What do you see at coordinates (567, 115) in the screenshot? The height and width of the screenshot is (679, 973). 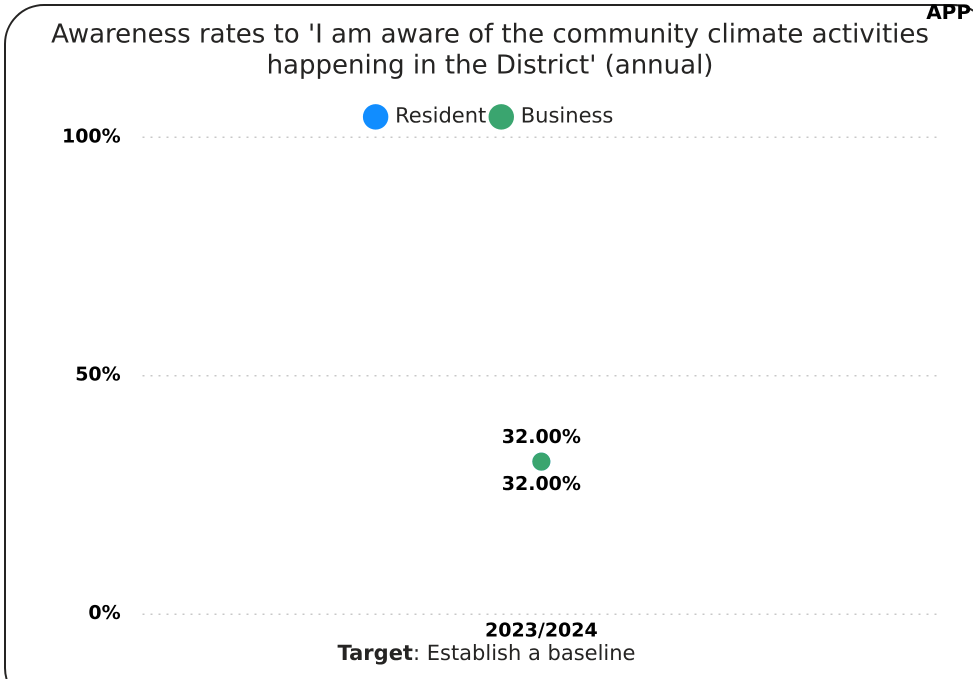 I see `legend-label: Business` at bounding box center [567, 115].